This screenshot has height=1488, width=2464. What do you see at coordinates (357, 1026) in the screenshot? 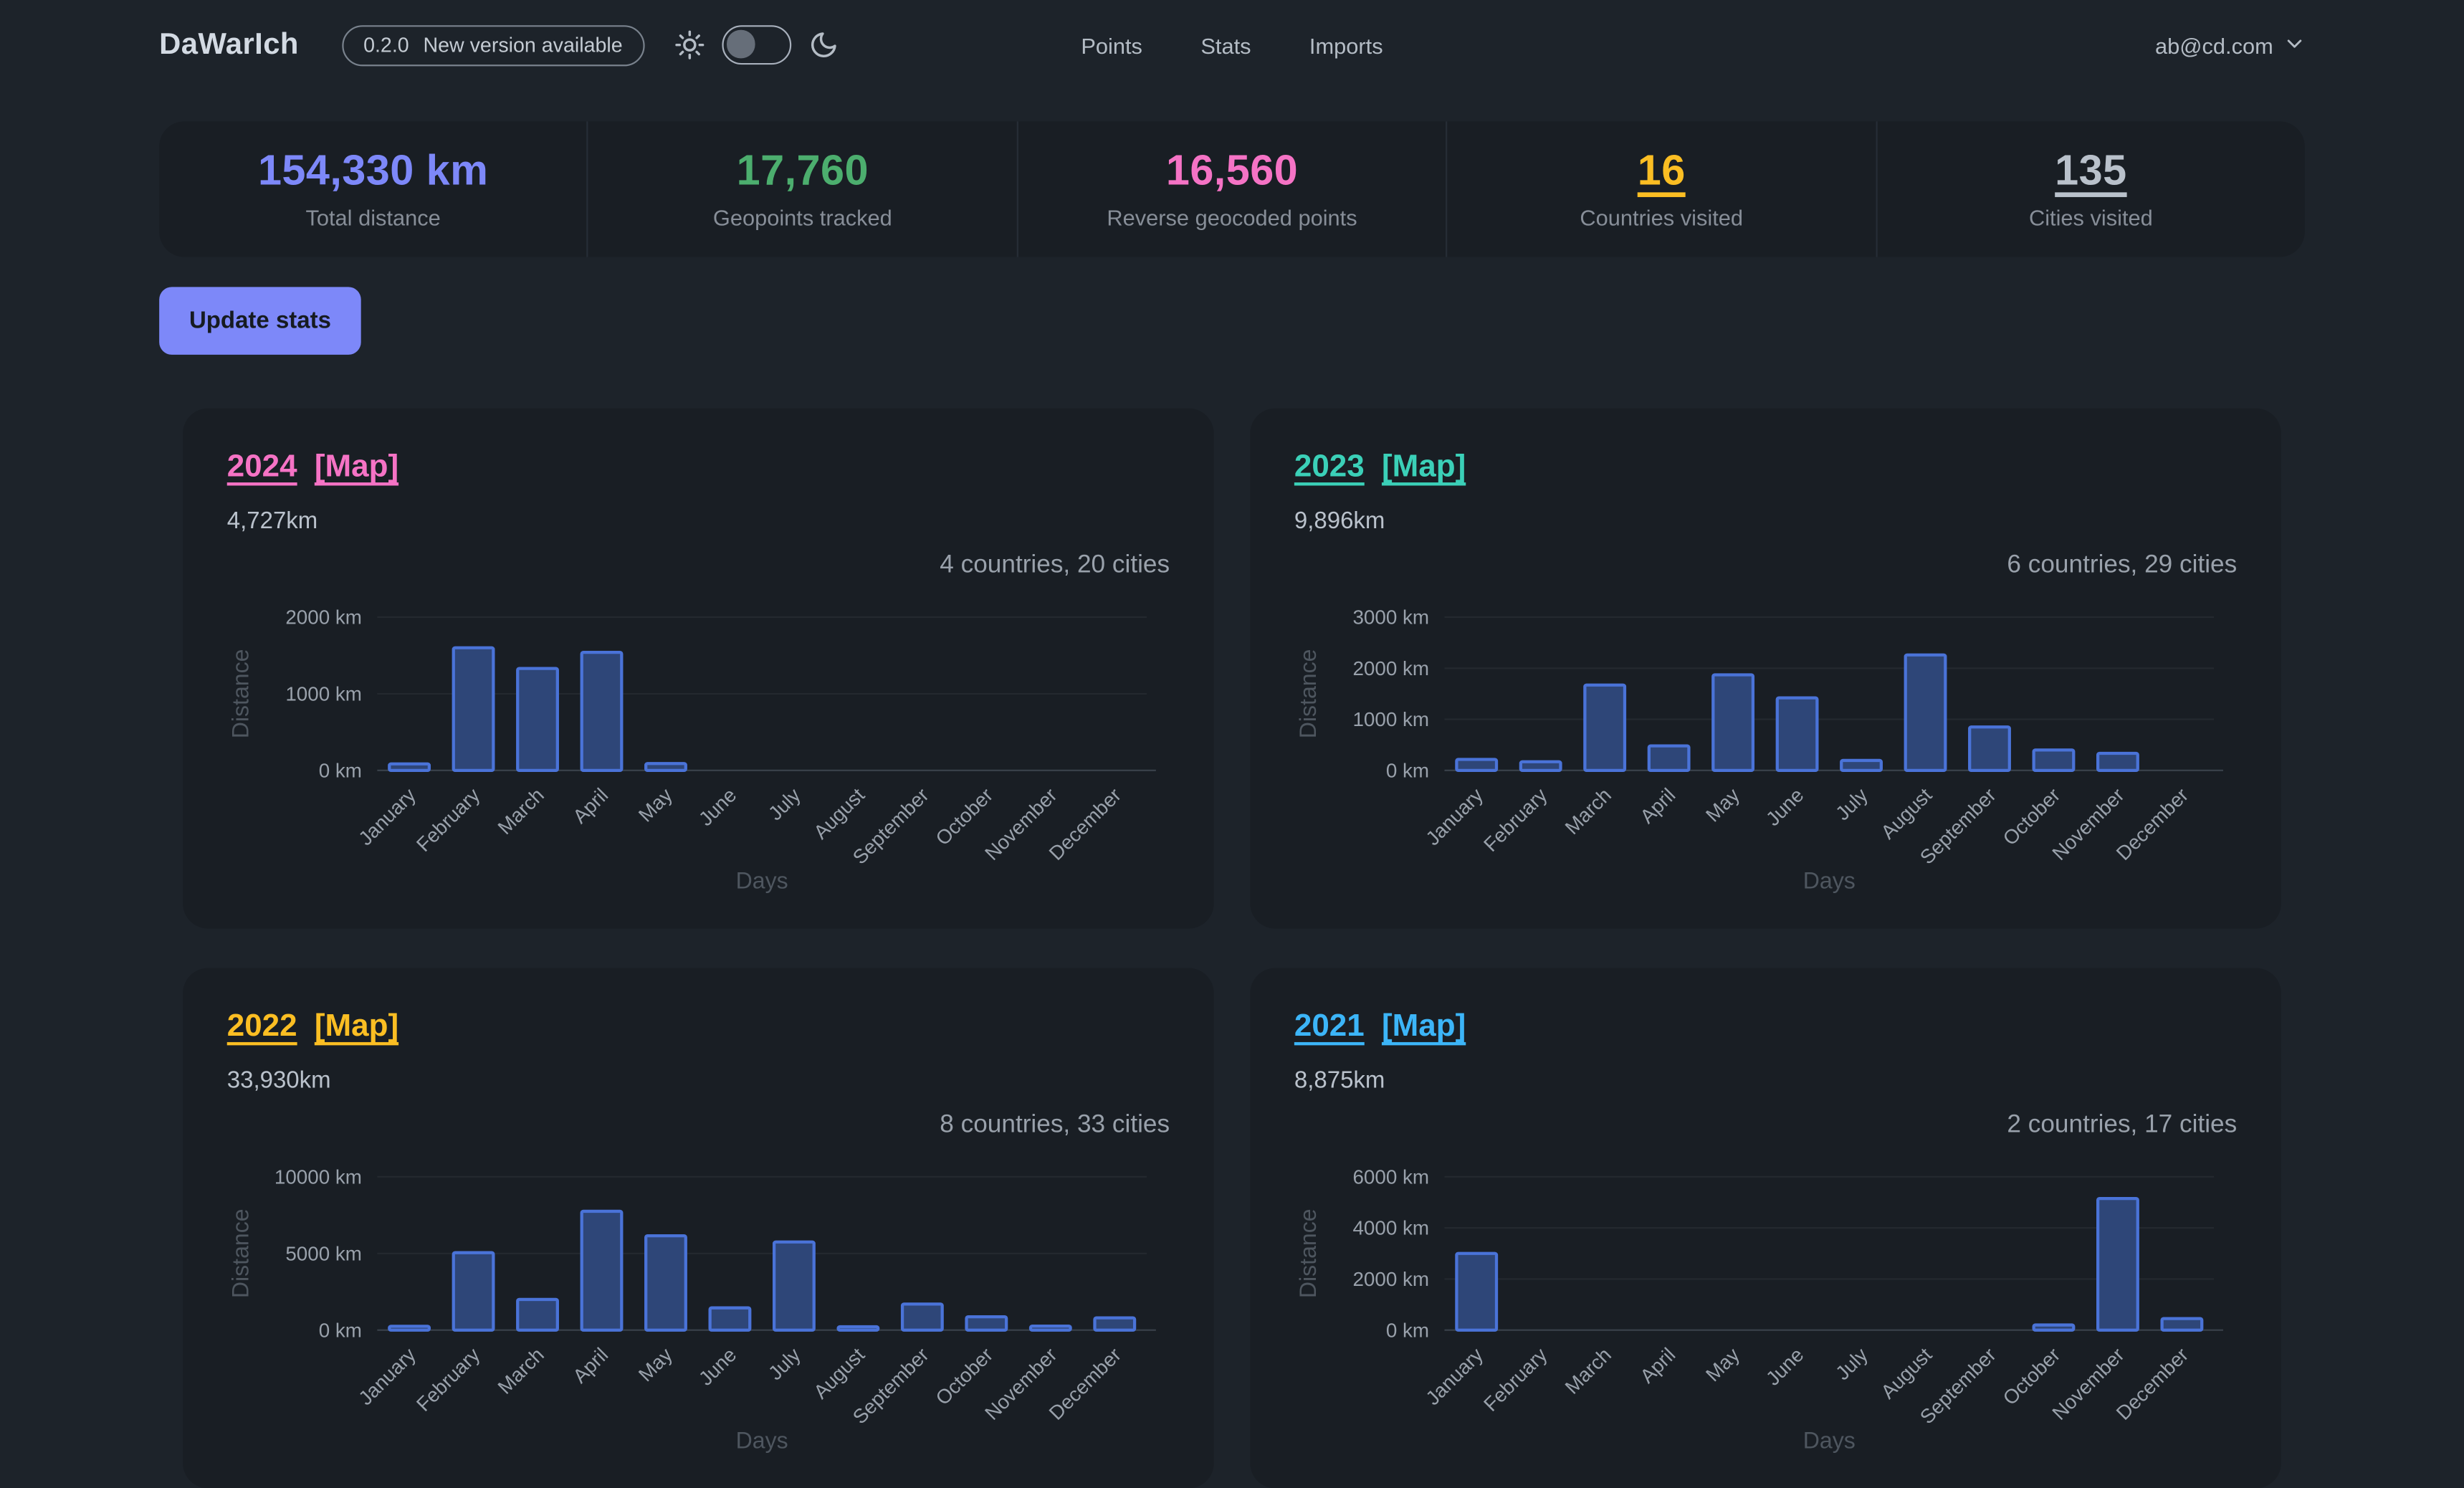
I see `map-link-2022: [Map]` at bounding box center [357, 1026].